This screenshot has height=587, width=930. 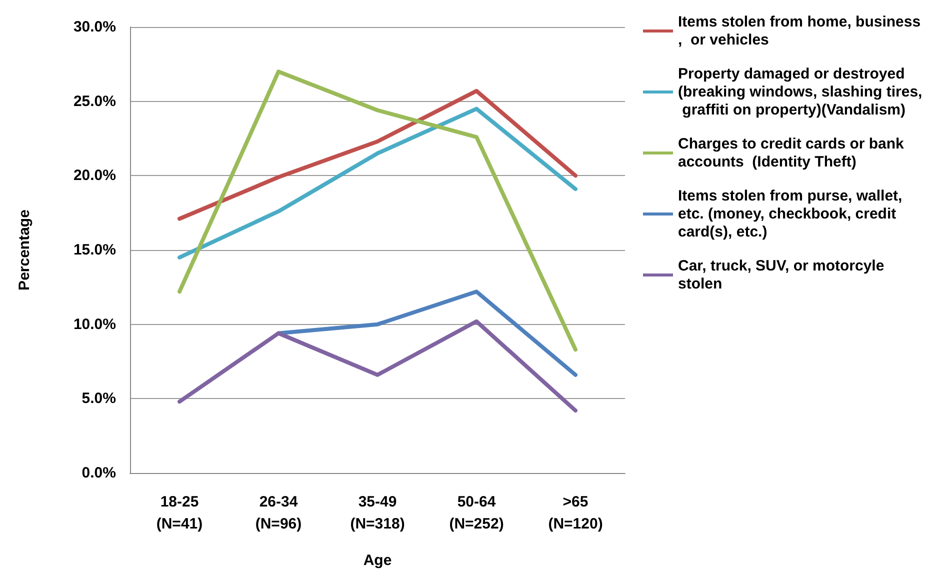 What do you see at coordinates (575, 513) in the screenshot?
I see `x-tick-label: >65 (N=120)` at bounding box center [575, 513].